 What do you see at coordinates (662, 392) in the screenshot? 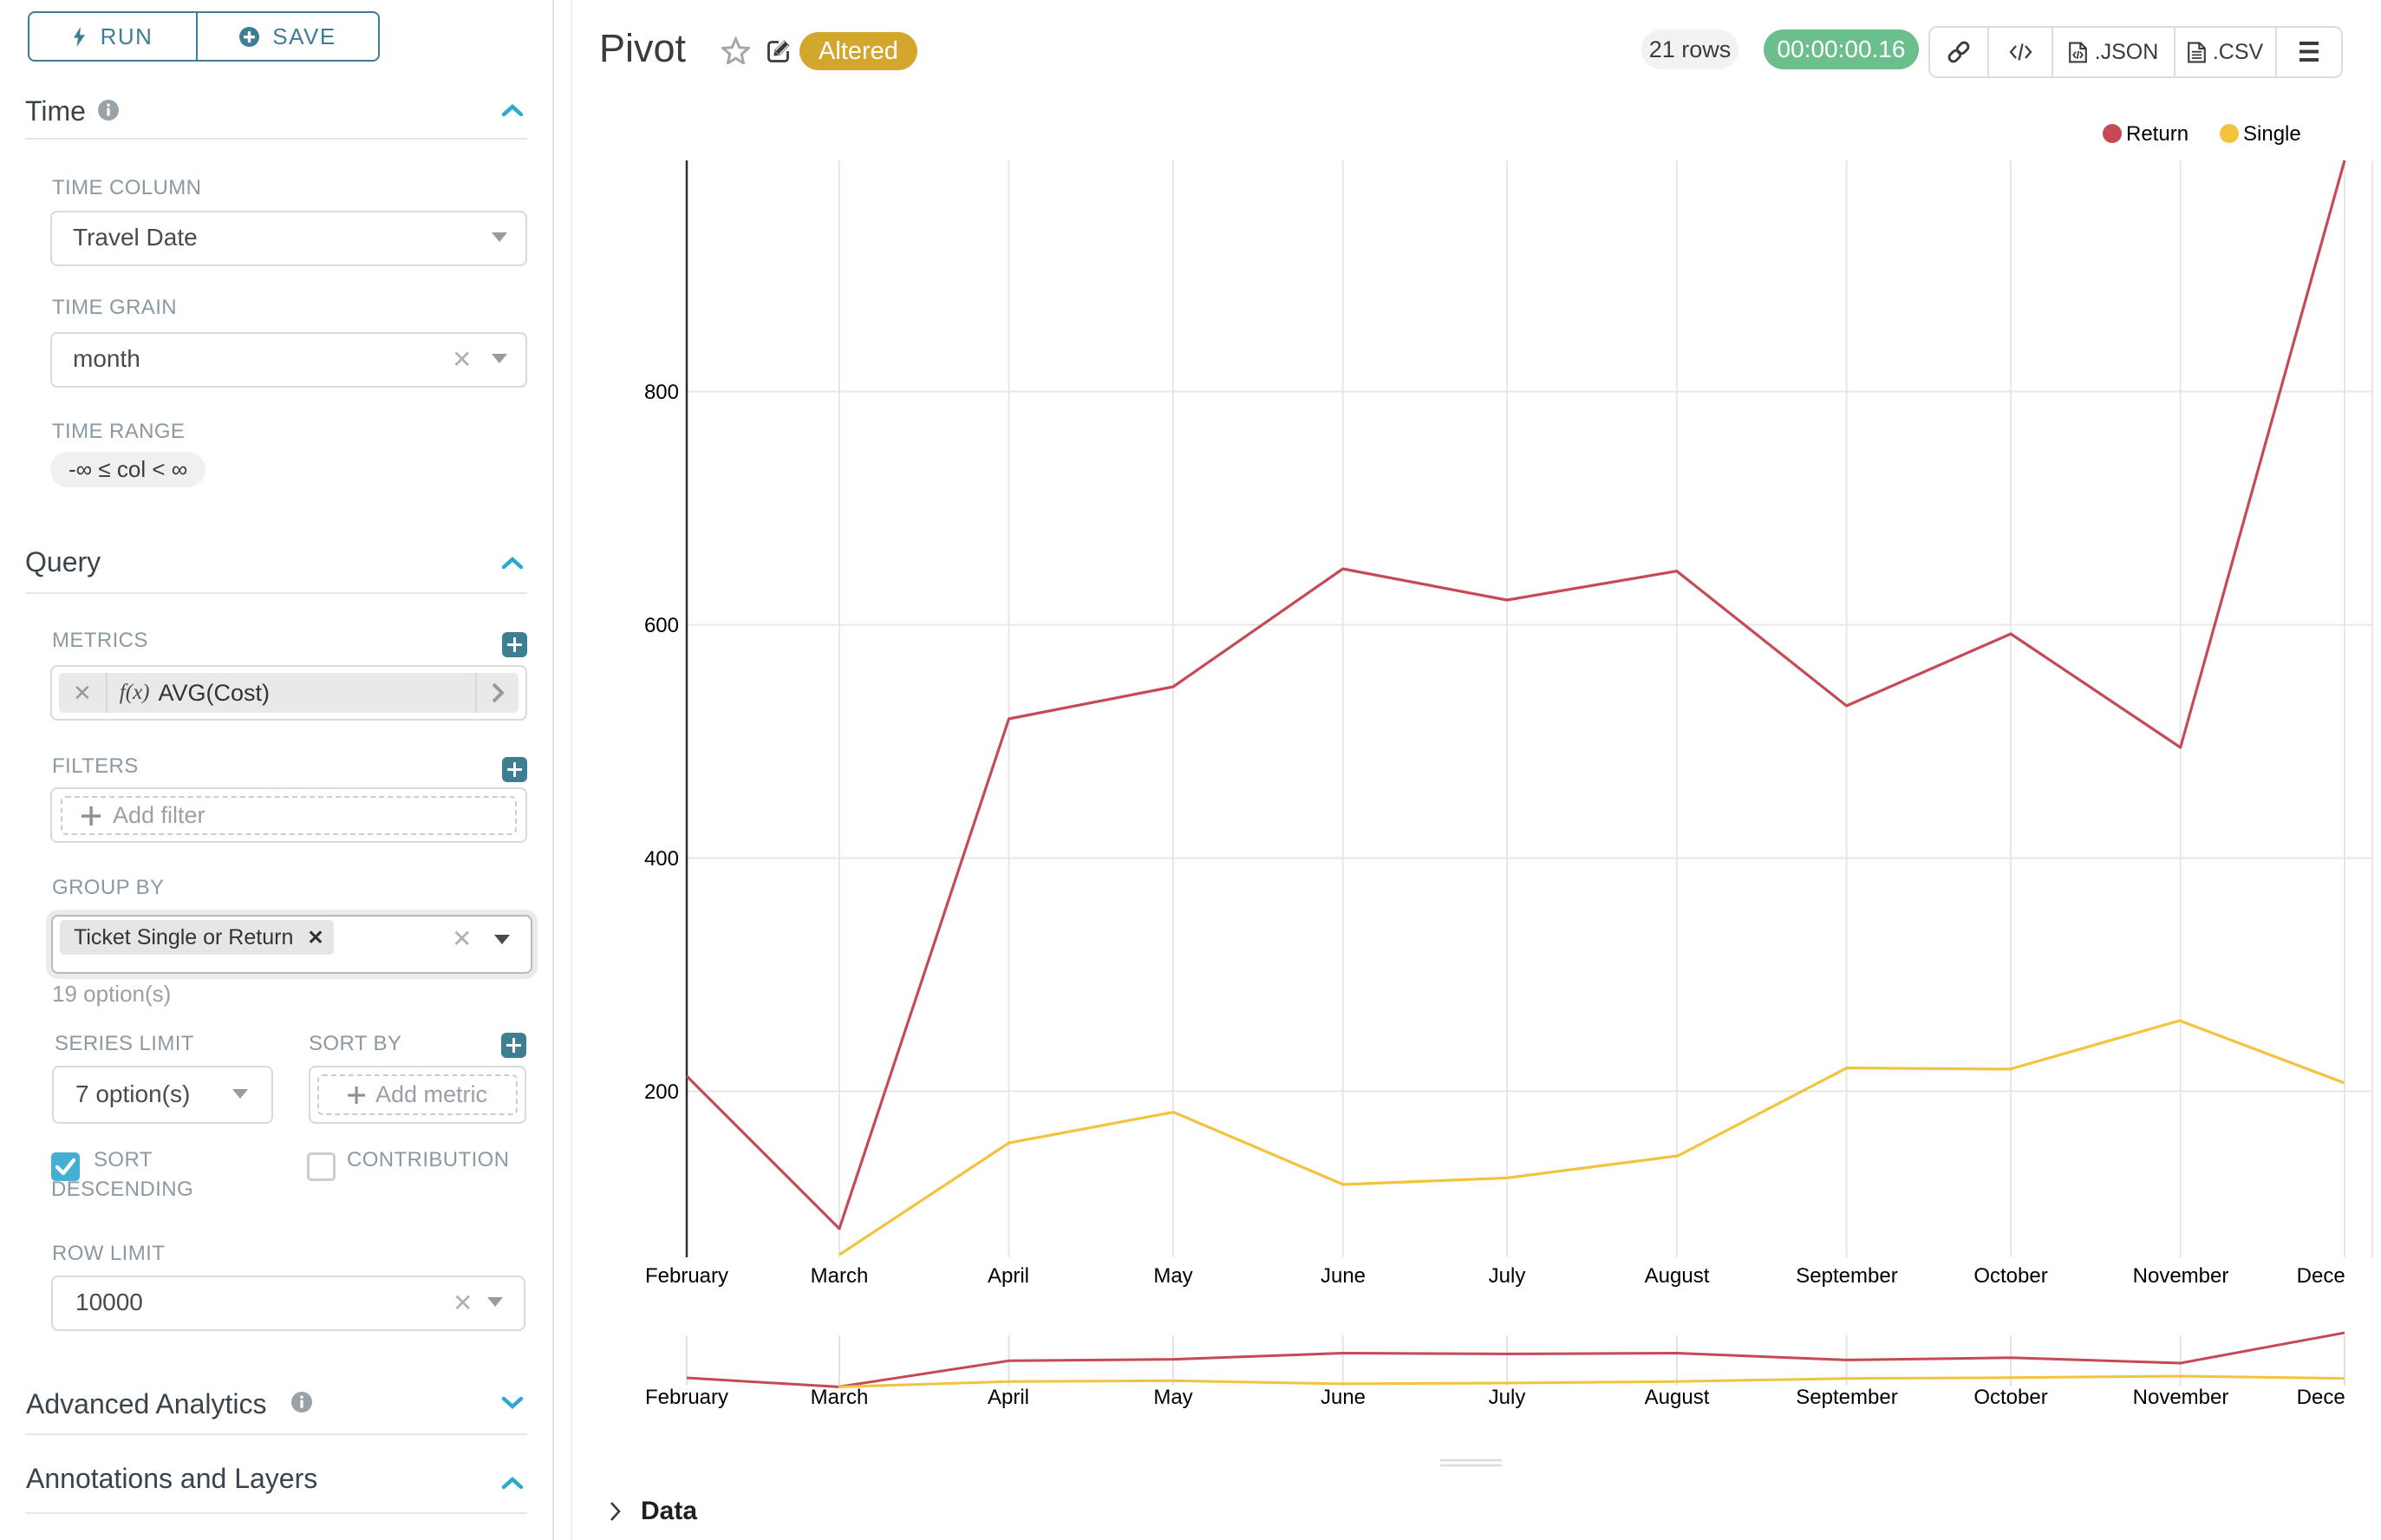
I see `svg-text: 800` at bounding box center [662, 392].